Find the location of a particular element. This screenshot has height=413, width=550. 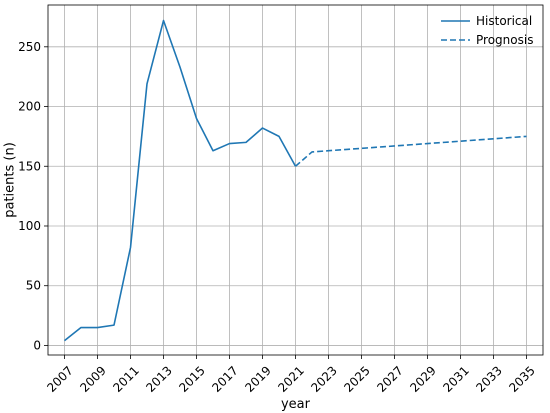

x-tick-label: 2025 is located at coordinates (356, 378).